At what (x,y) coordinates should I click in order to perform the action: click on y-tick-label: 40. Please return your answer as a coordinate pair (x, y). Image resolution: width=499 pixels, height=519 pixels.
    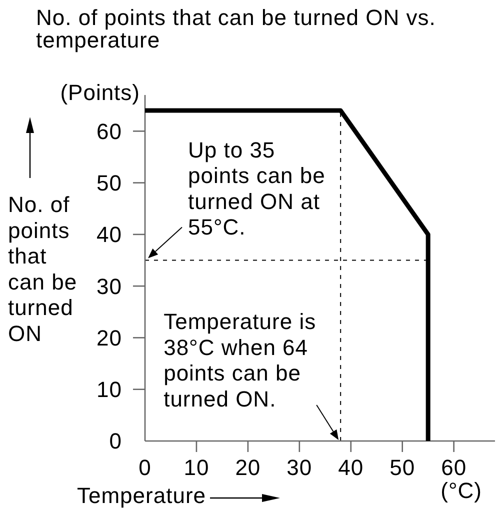
    Looking at the image, I should click on (109, 235).